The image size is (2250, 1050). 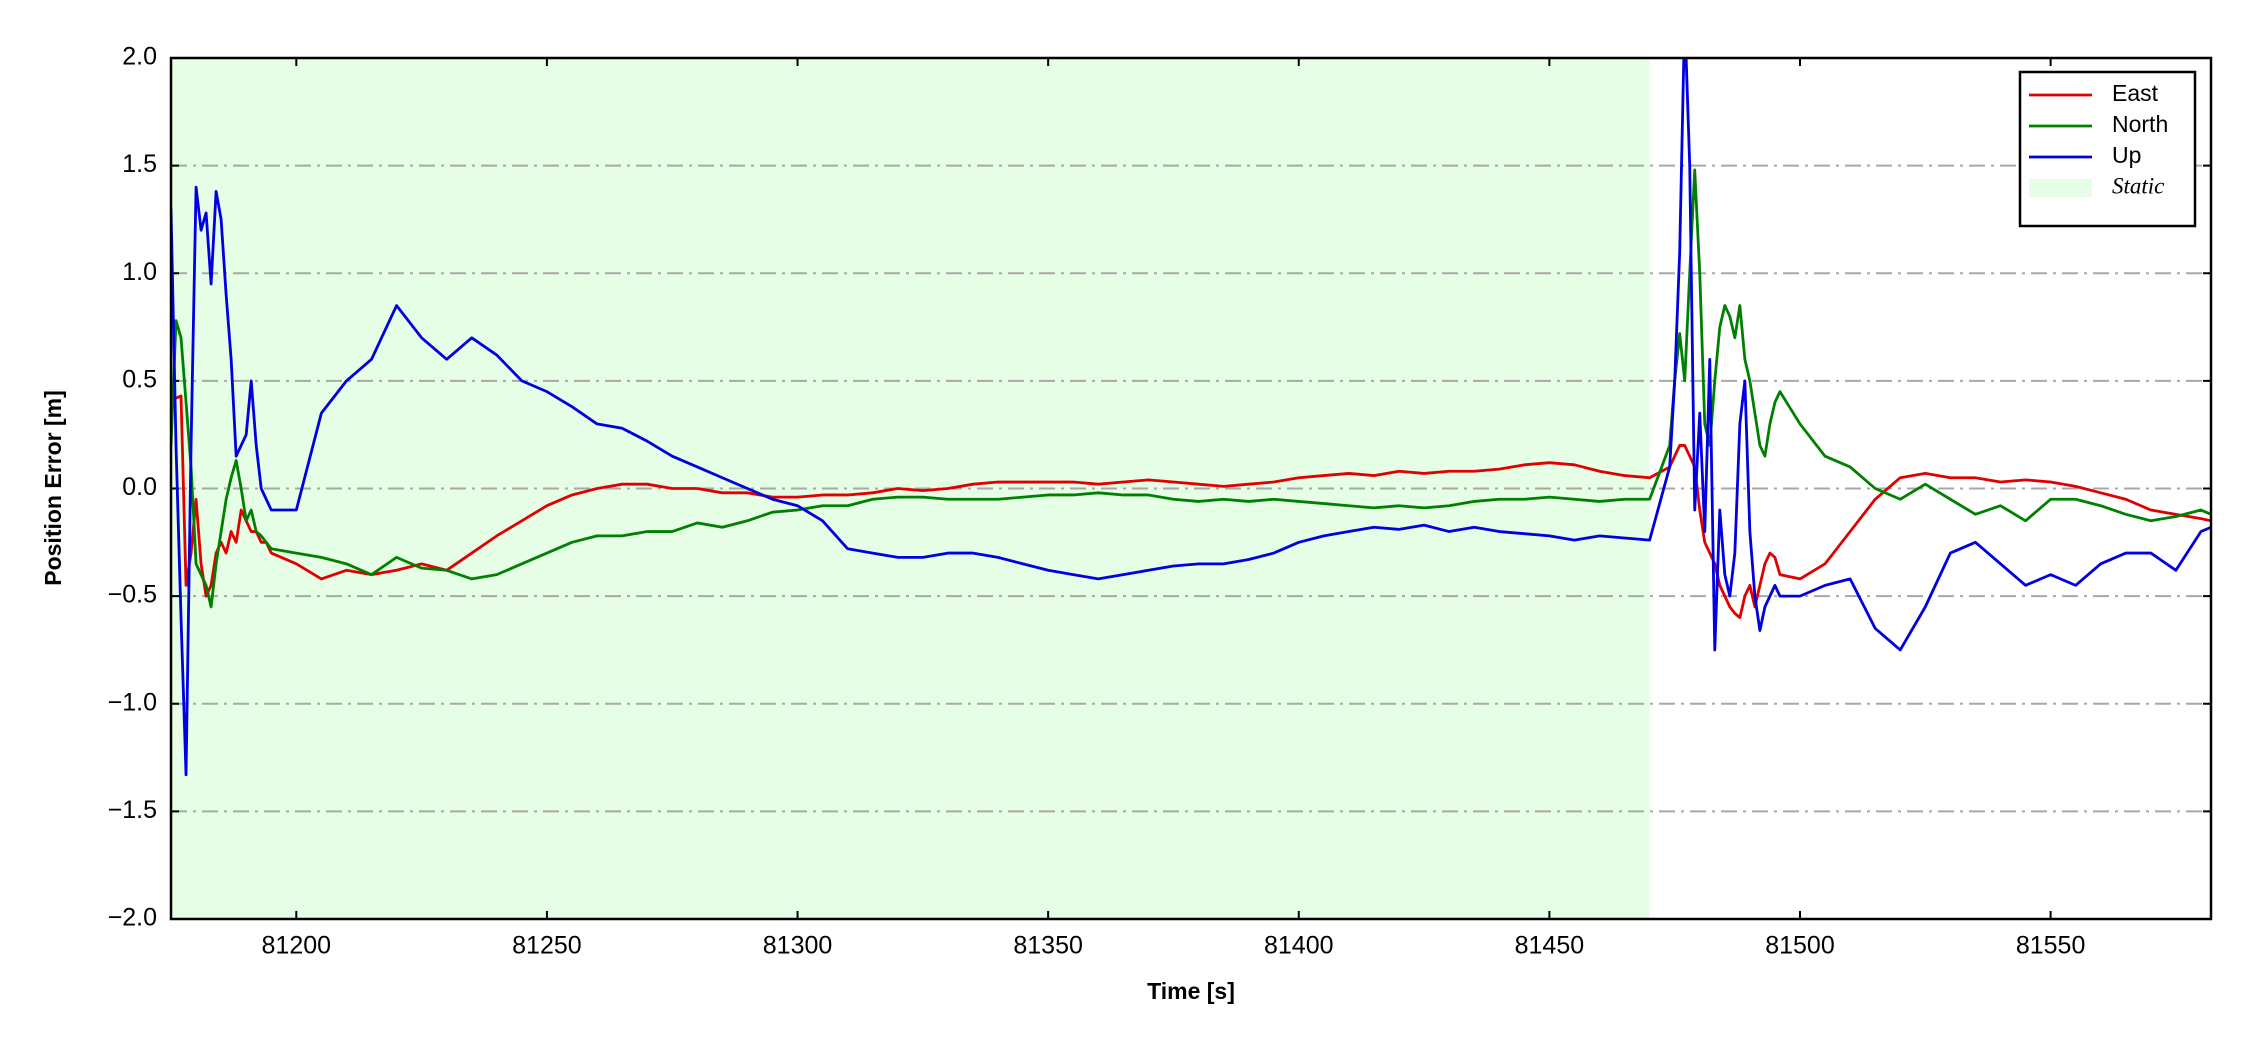 What do you see at coordinates (2140, 124) in the screenshot?
I see `legend-label: North` at bounding box center [2140, 124].